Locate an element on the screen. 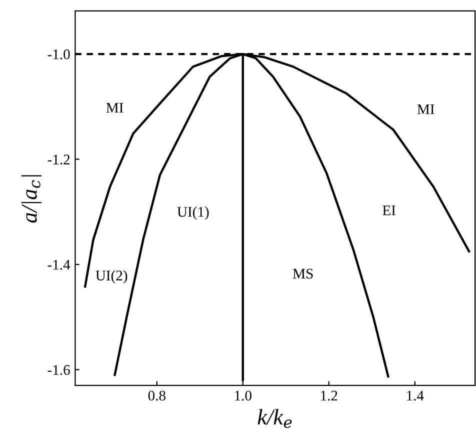 The width and height of the screenshot is (476, 437). annotation: MS is located at coordinates (302, 273).